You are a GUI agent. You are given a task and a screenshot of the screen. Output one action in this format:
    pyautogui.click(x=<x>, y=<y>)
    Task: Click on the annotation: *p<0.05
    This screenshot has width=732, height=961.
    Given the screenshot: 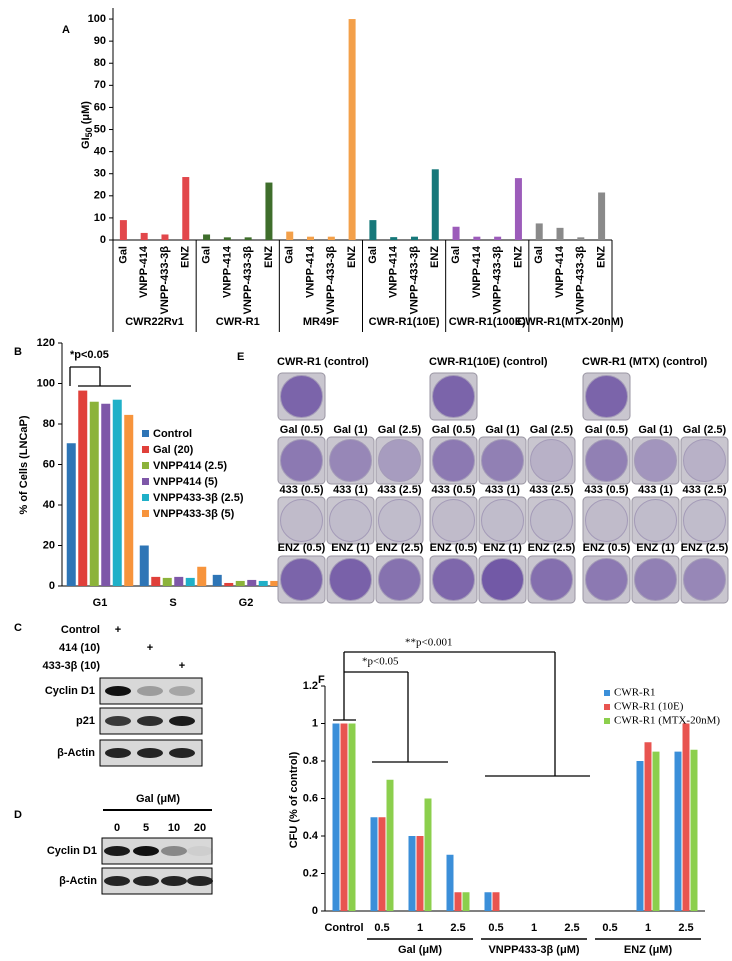 What is the action you would take?
    pyautogui.click(x=380, y=662)
    